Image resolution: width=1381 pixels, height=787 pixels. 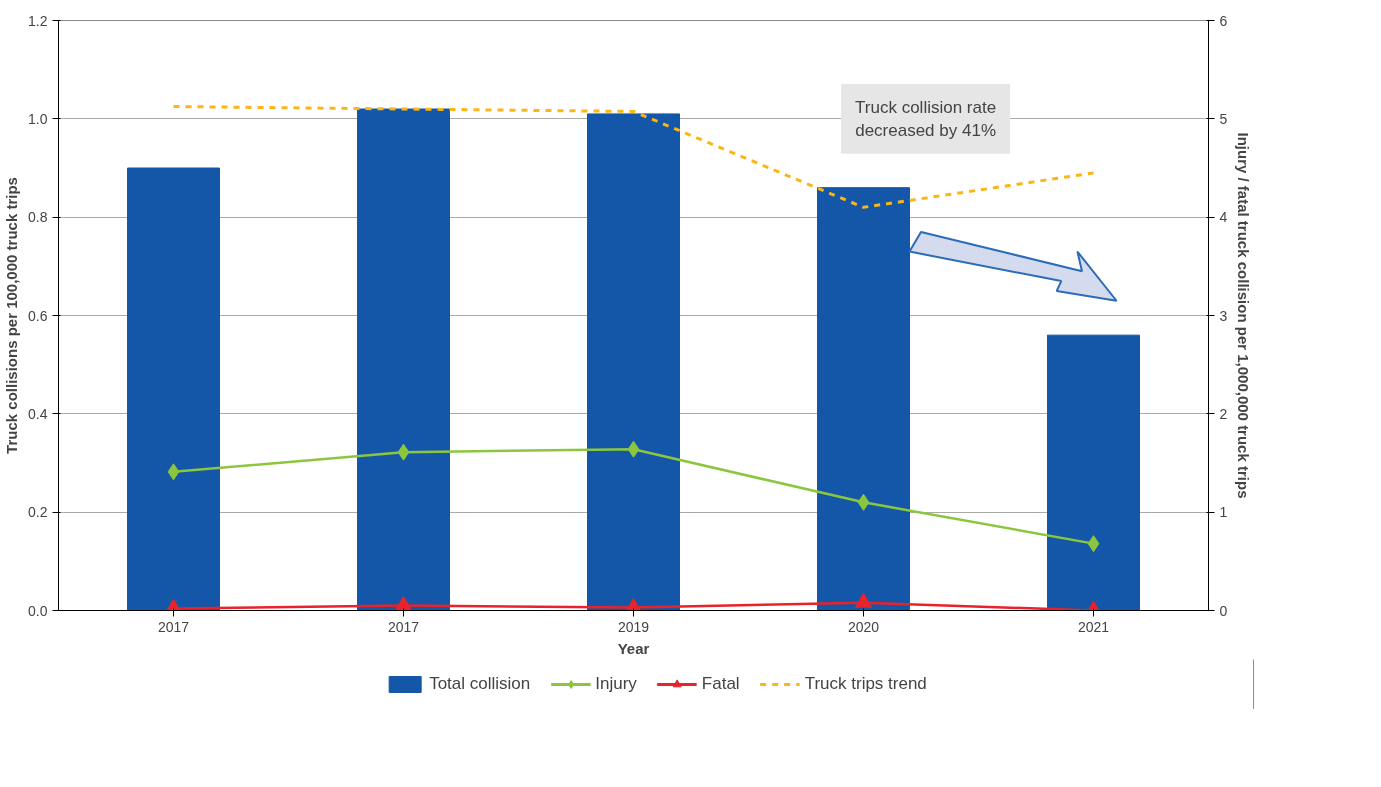 What do you see at coordinates (1244, 315) in the screenshot?
I see `y2-axis-title: Injury / fatal truck collision per 1,000,000 truck trips` at bounding box center [1244, 315].